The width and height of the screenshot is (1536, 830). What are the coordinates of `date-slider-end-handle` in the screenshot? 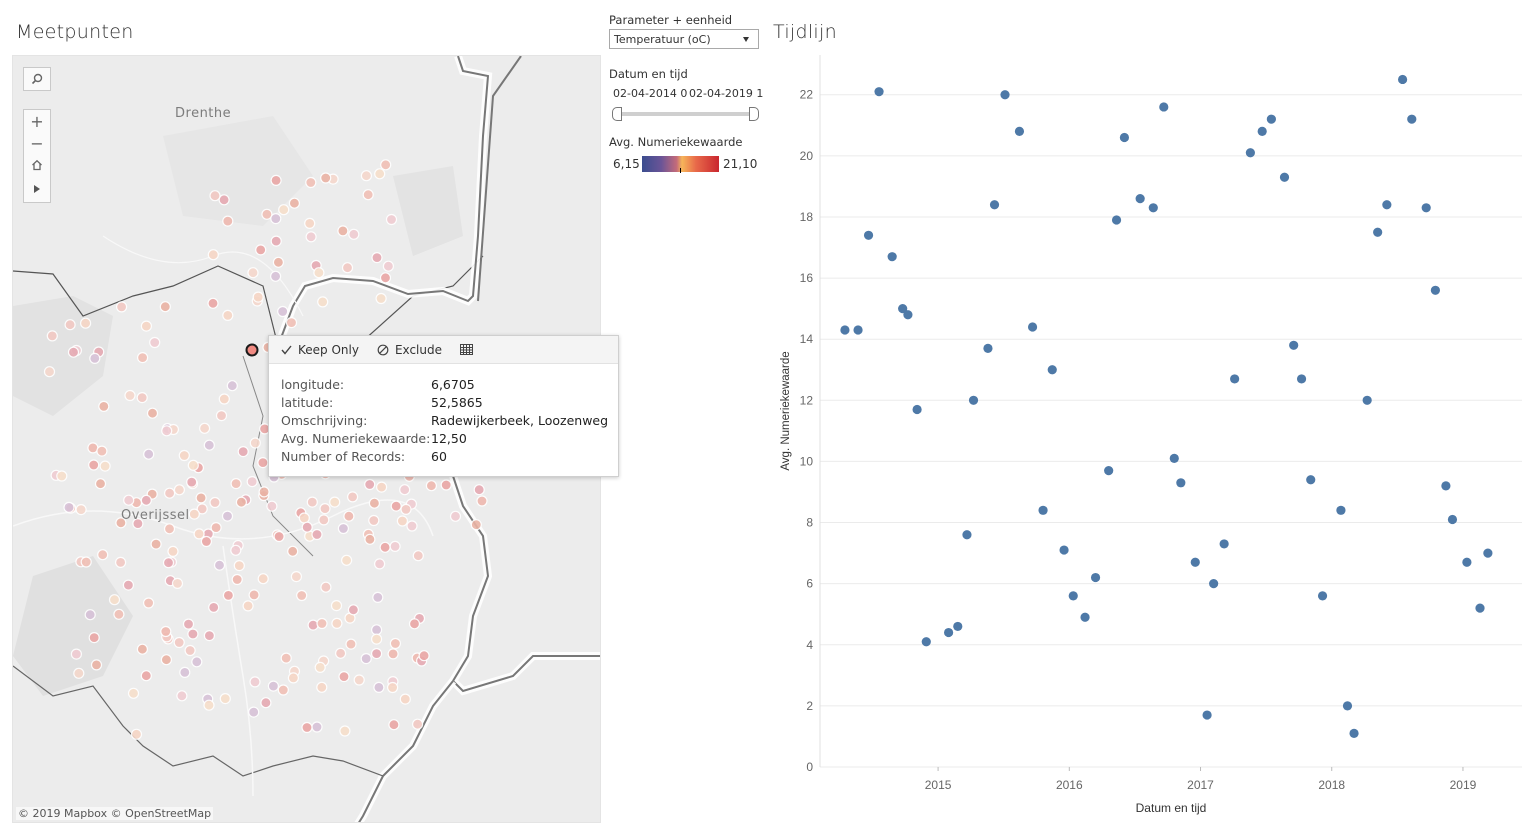 It's located at (754, 114).